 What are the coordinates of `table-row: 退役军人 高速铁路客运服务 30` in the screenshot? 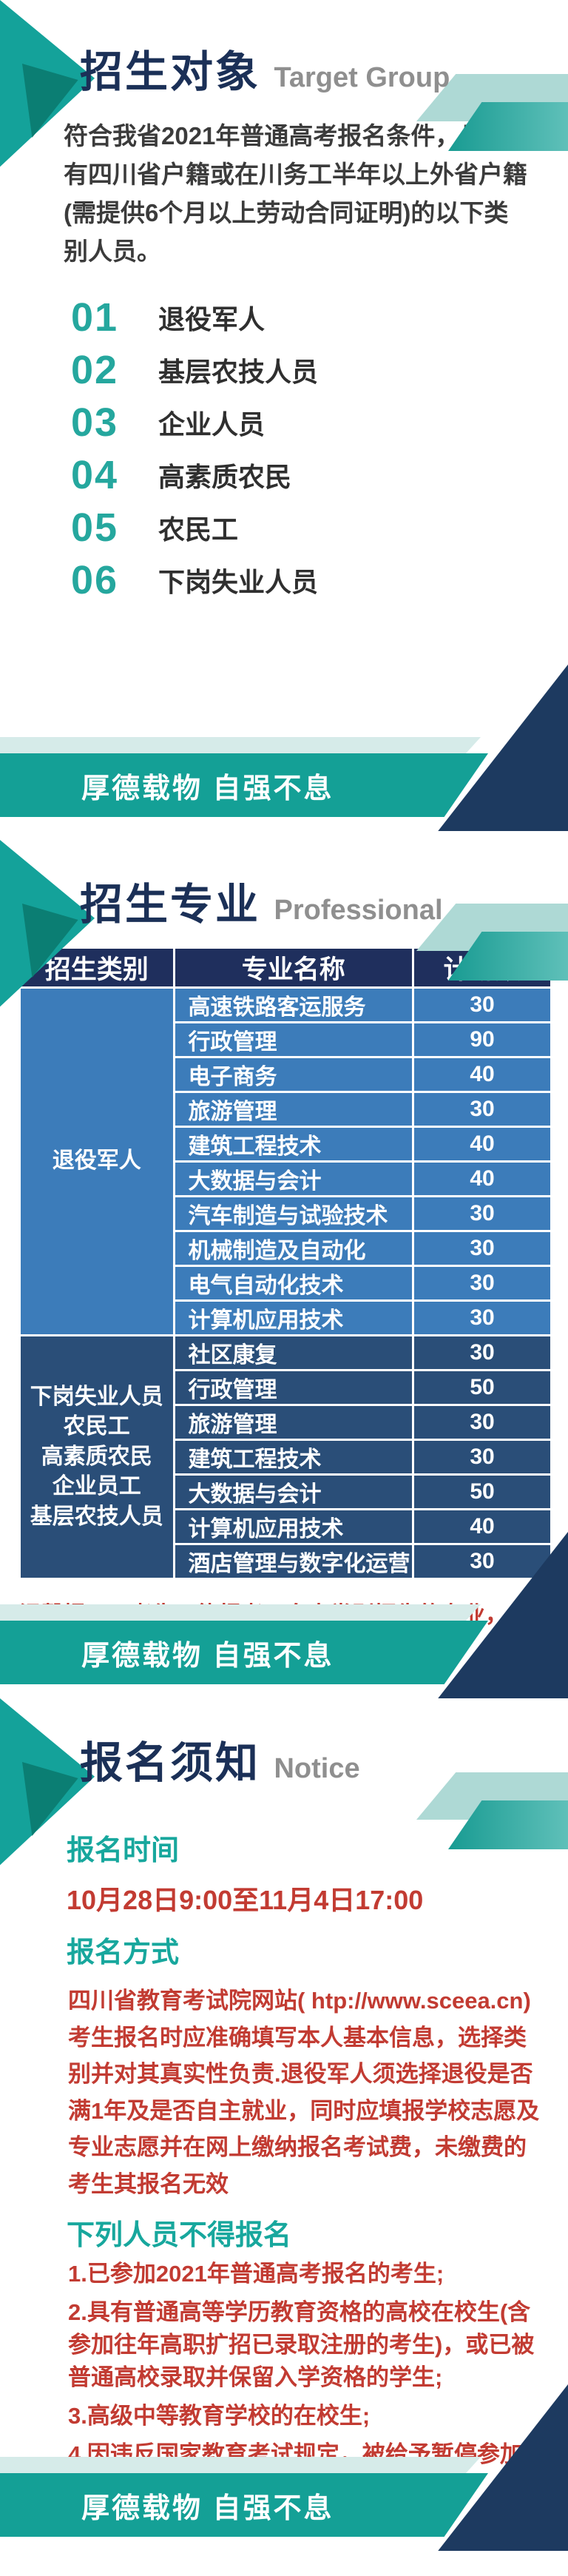 It's located at (285, 1161).